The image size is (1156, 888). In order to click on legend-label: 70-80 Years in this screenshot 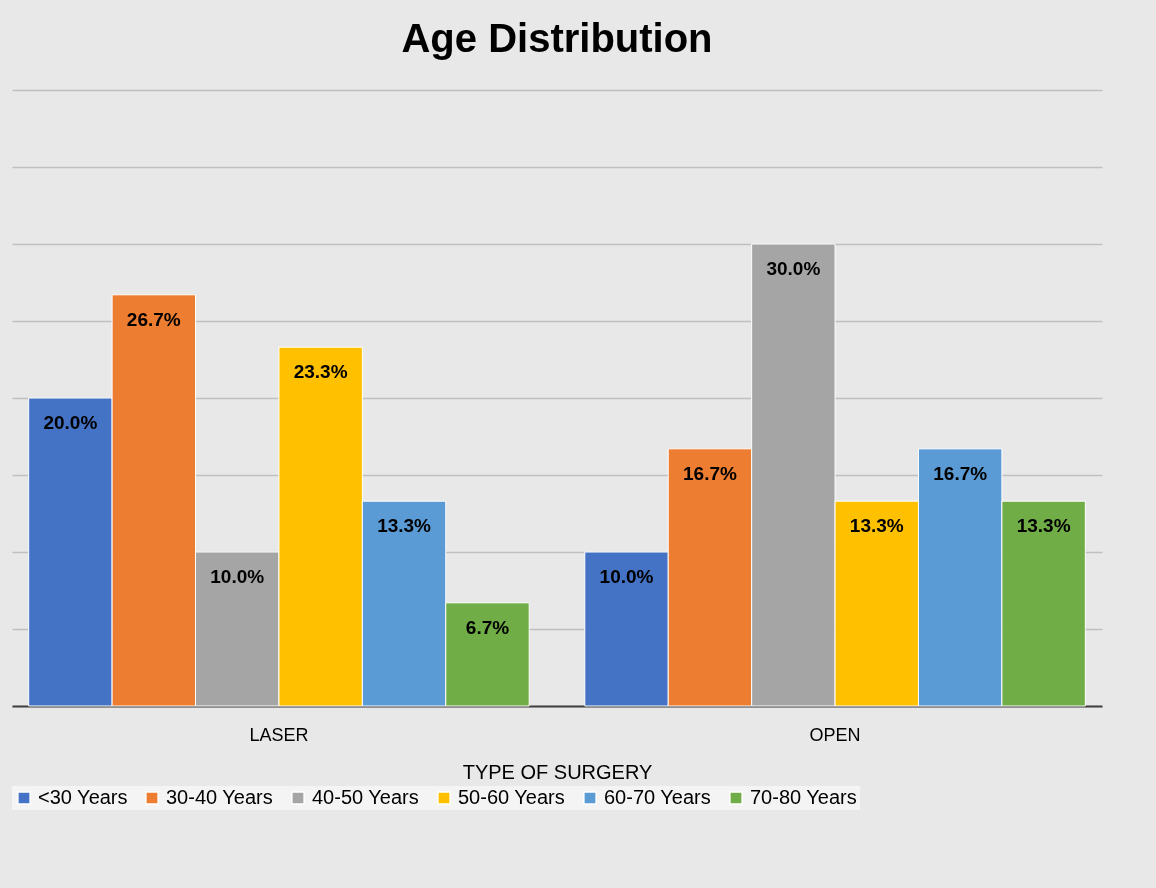, I will do `click(803, 797)`.